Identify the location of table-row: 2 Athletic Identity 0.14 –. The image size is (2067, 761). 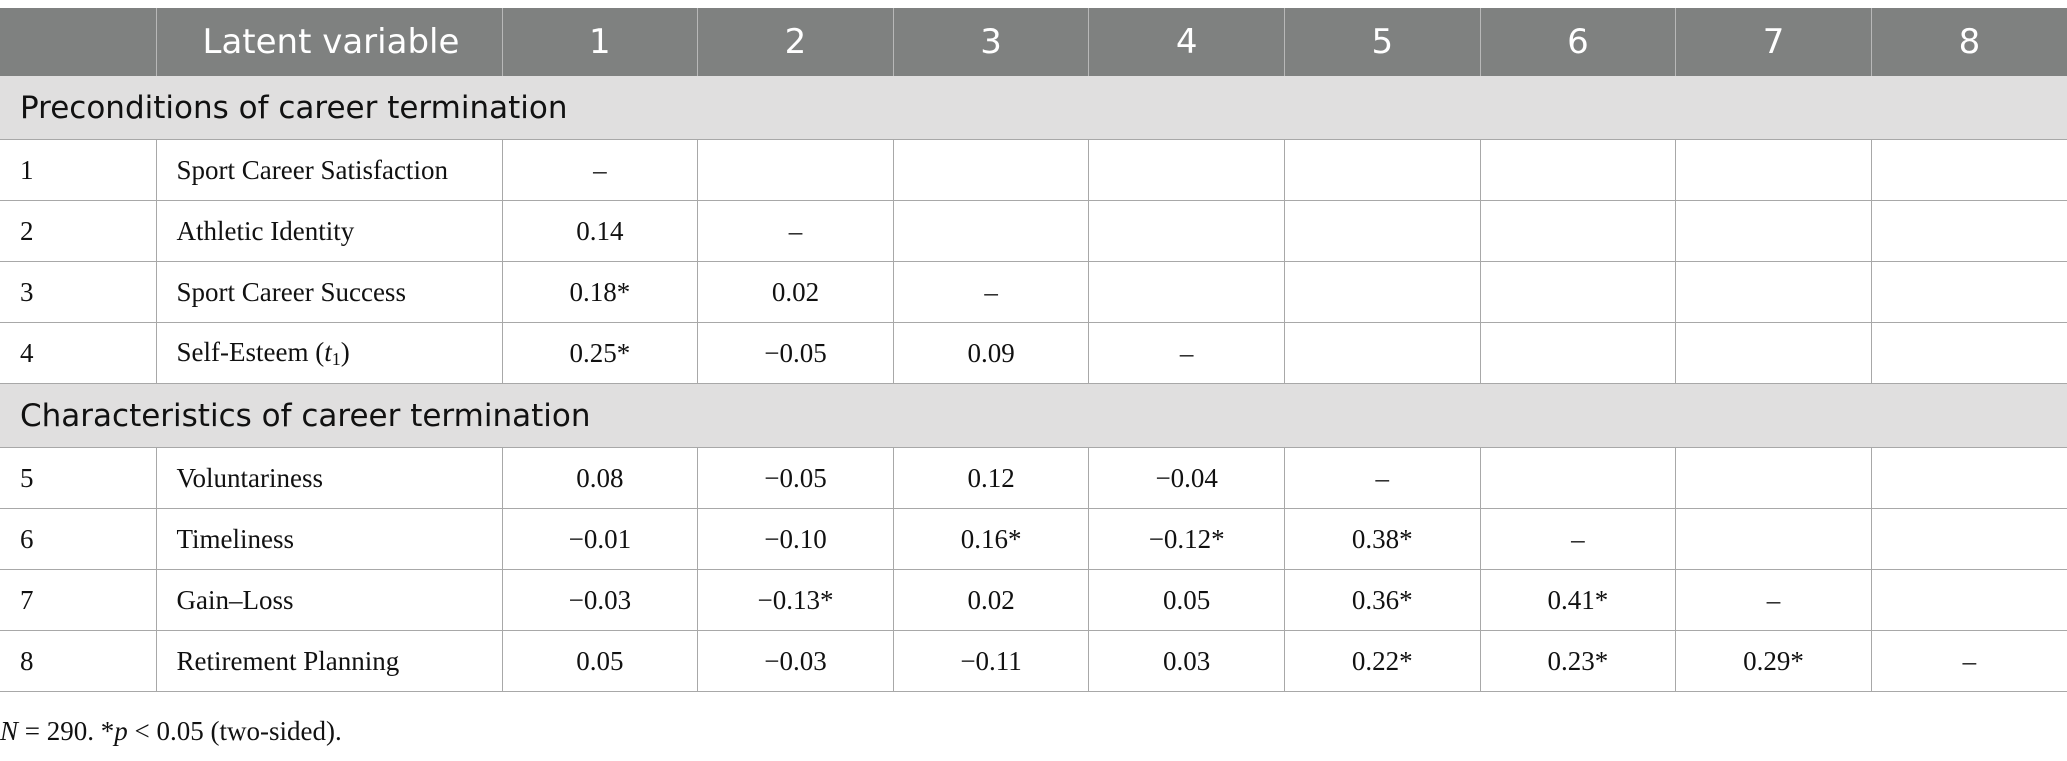
(1033, 231).